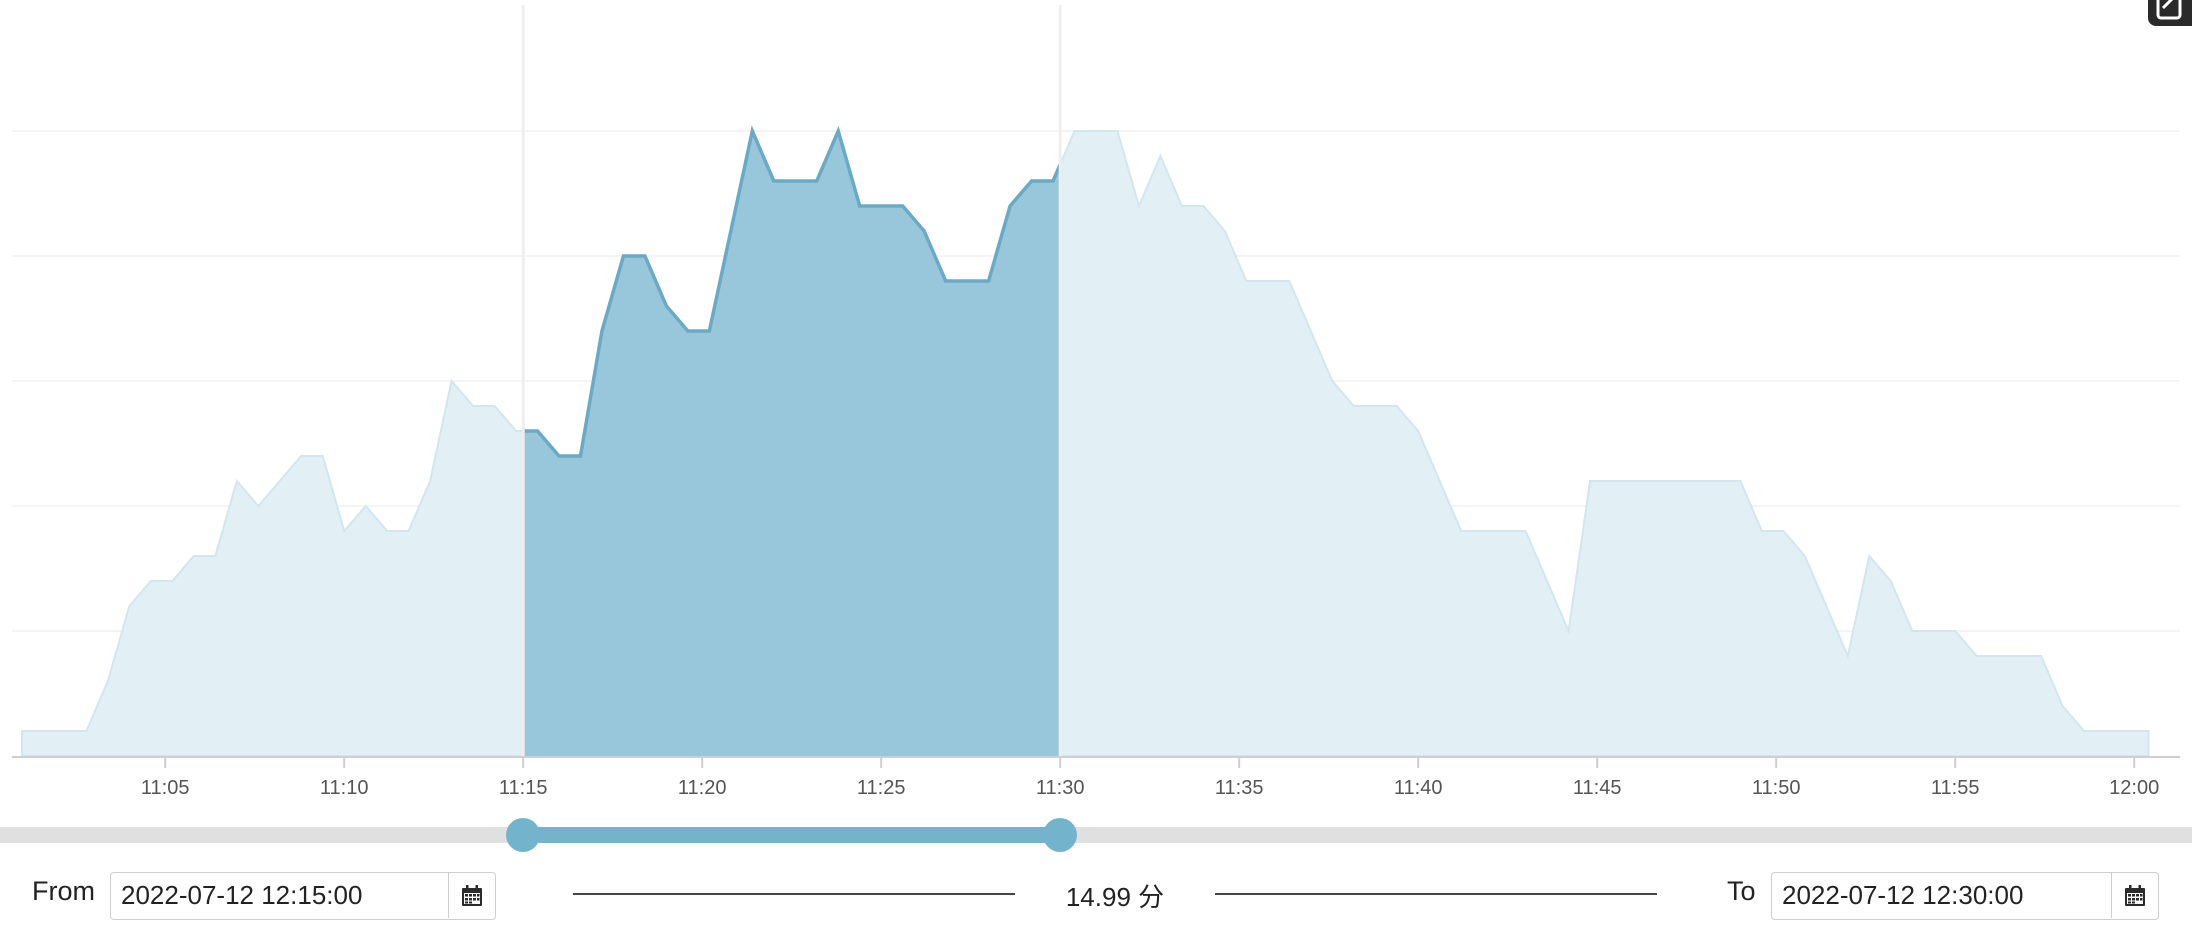  Describe the element at coordinates (2134, 788) in the screenshot. I see `x-tick-label: 12:00` at that location.